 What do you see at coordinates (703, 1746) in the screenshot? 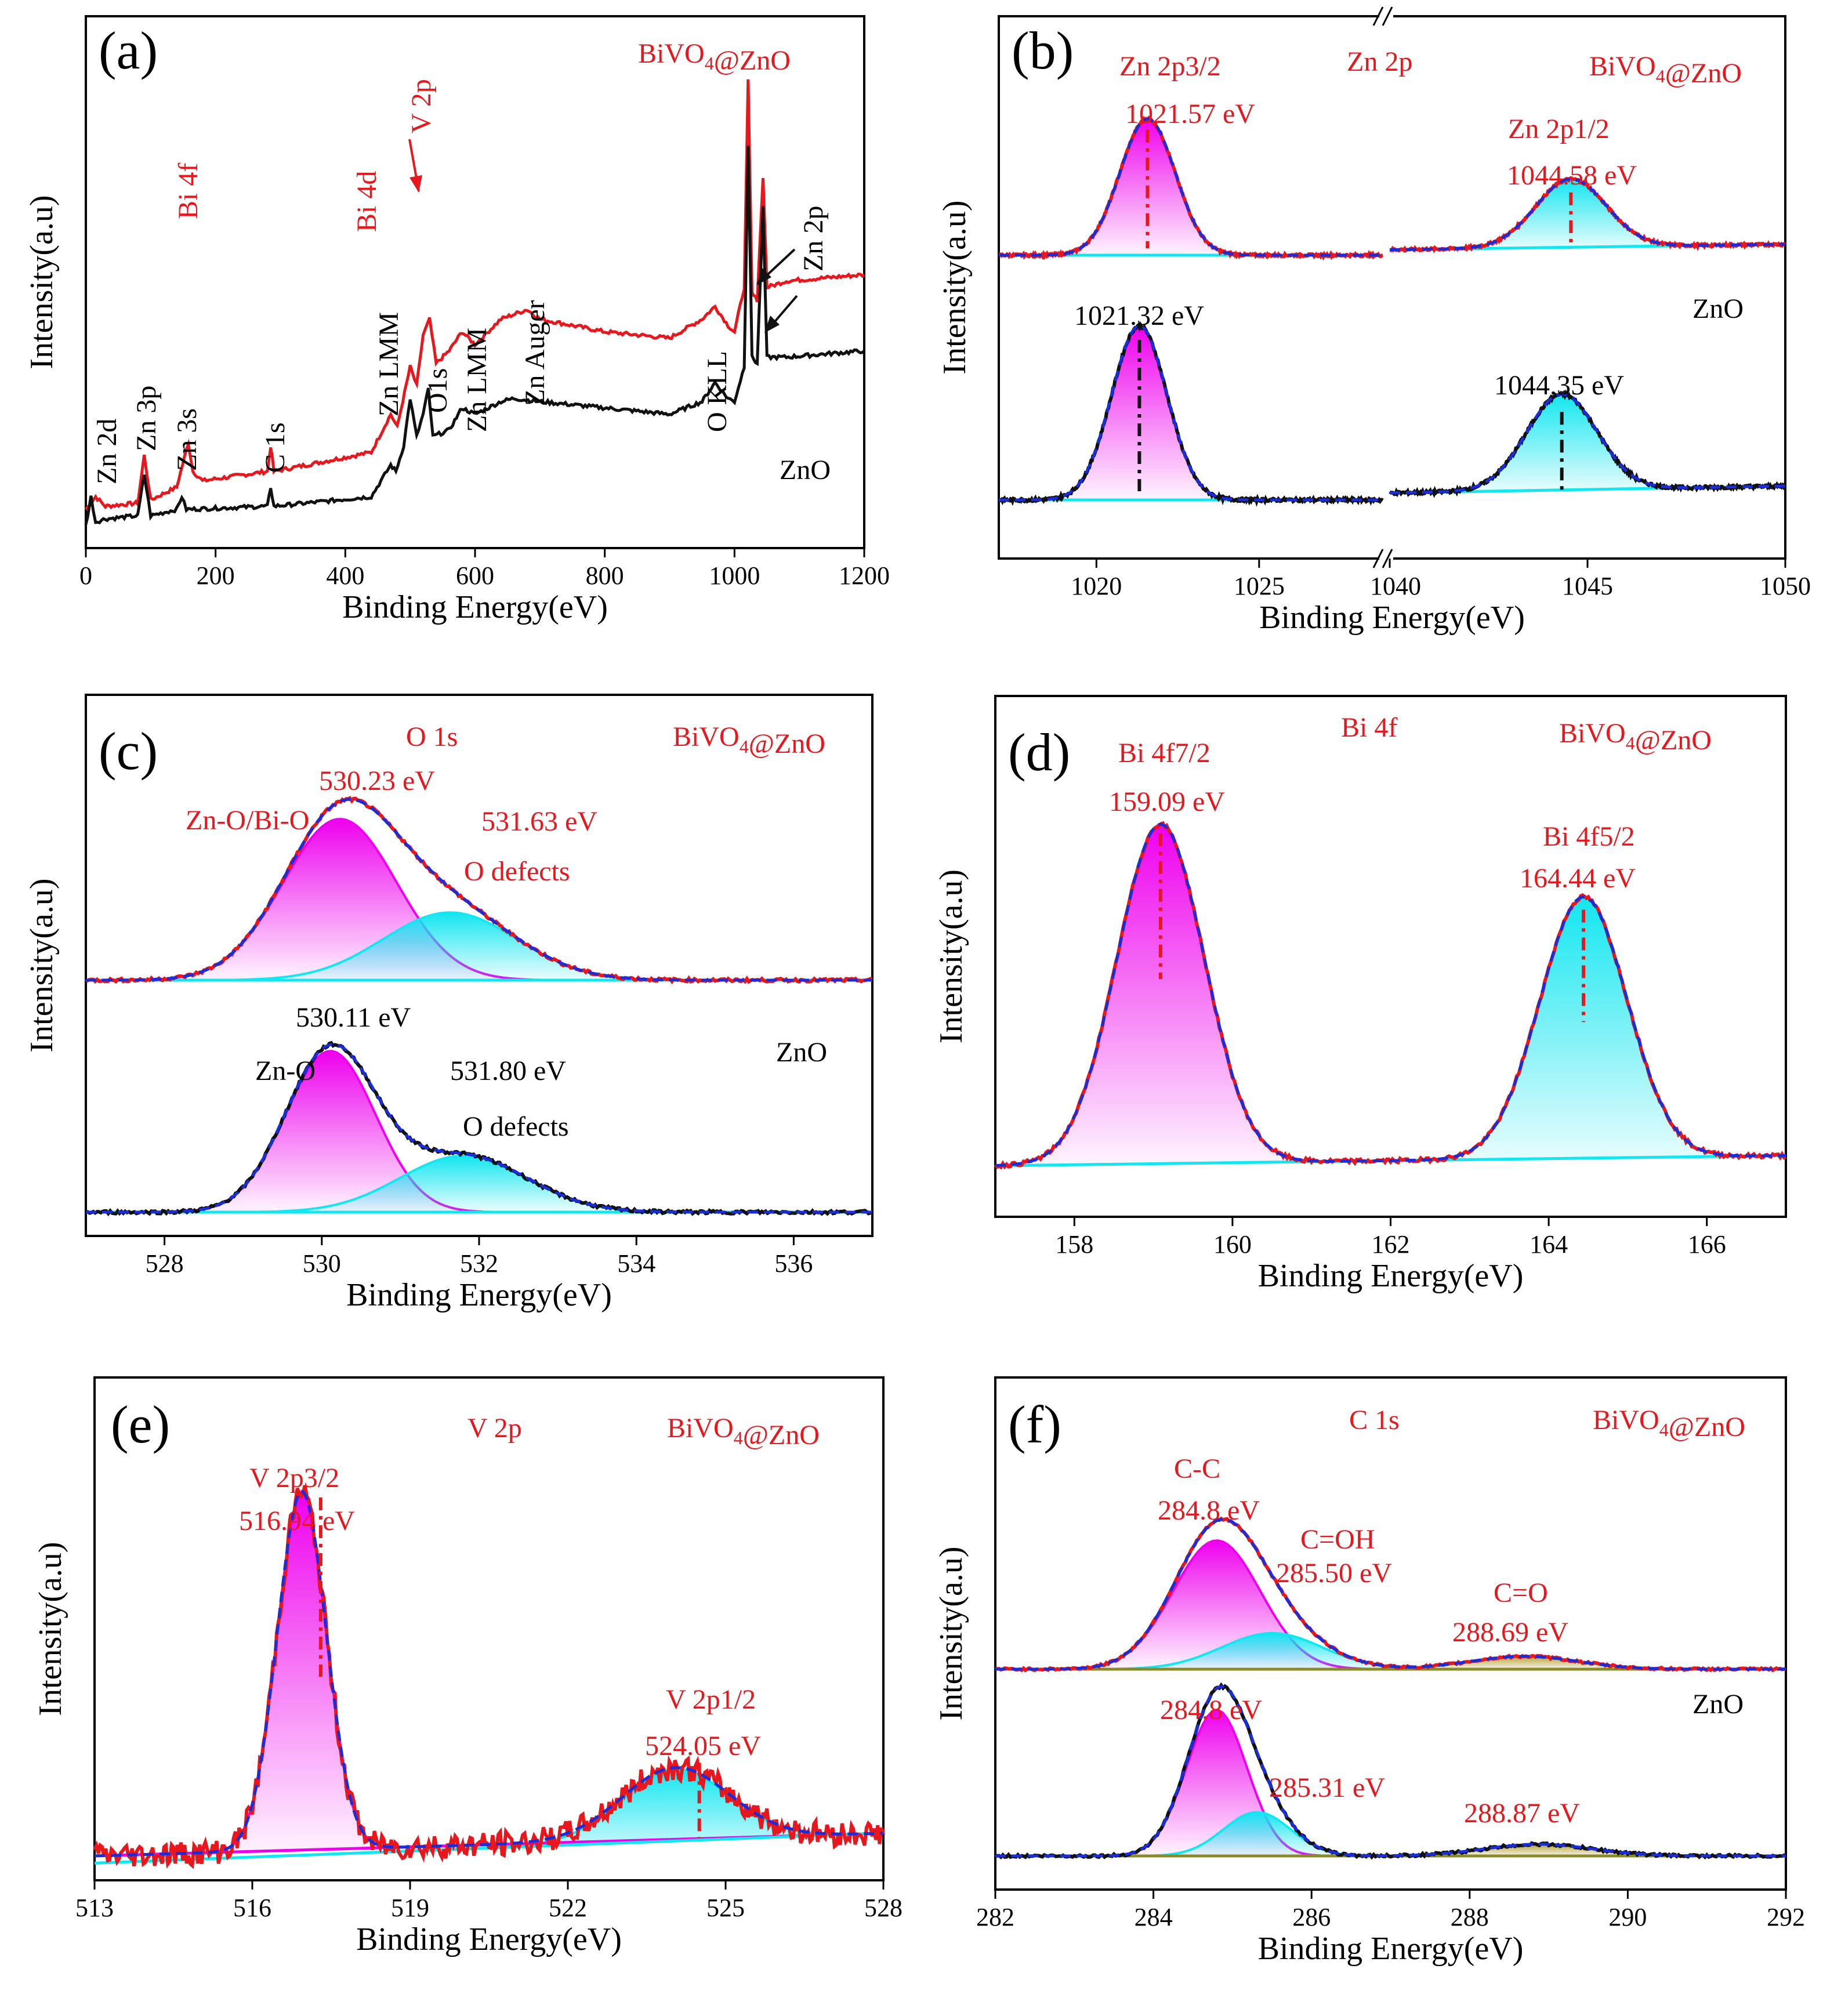
I see `annotation-524-05: 524.05 eV` at bounding box center [703, 1746].